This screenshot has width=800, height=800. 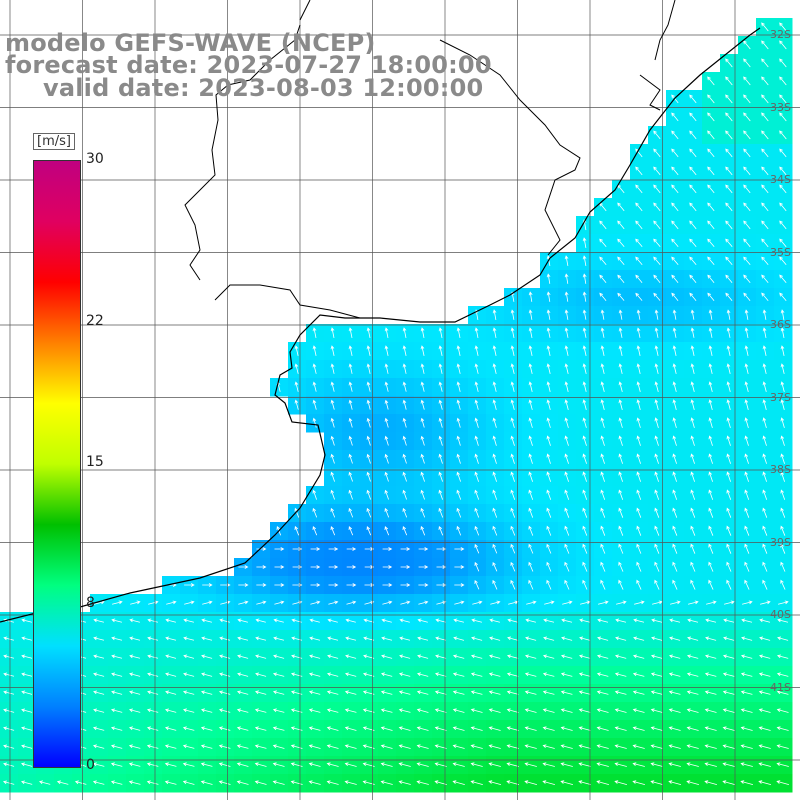 I want to click on lat-label: 36S, so click(x=780, y=324).